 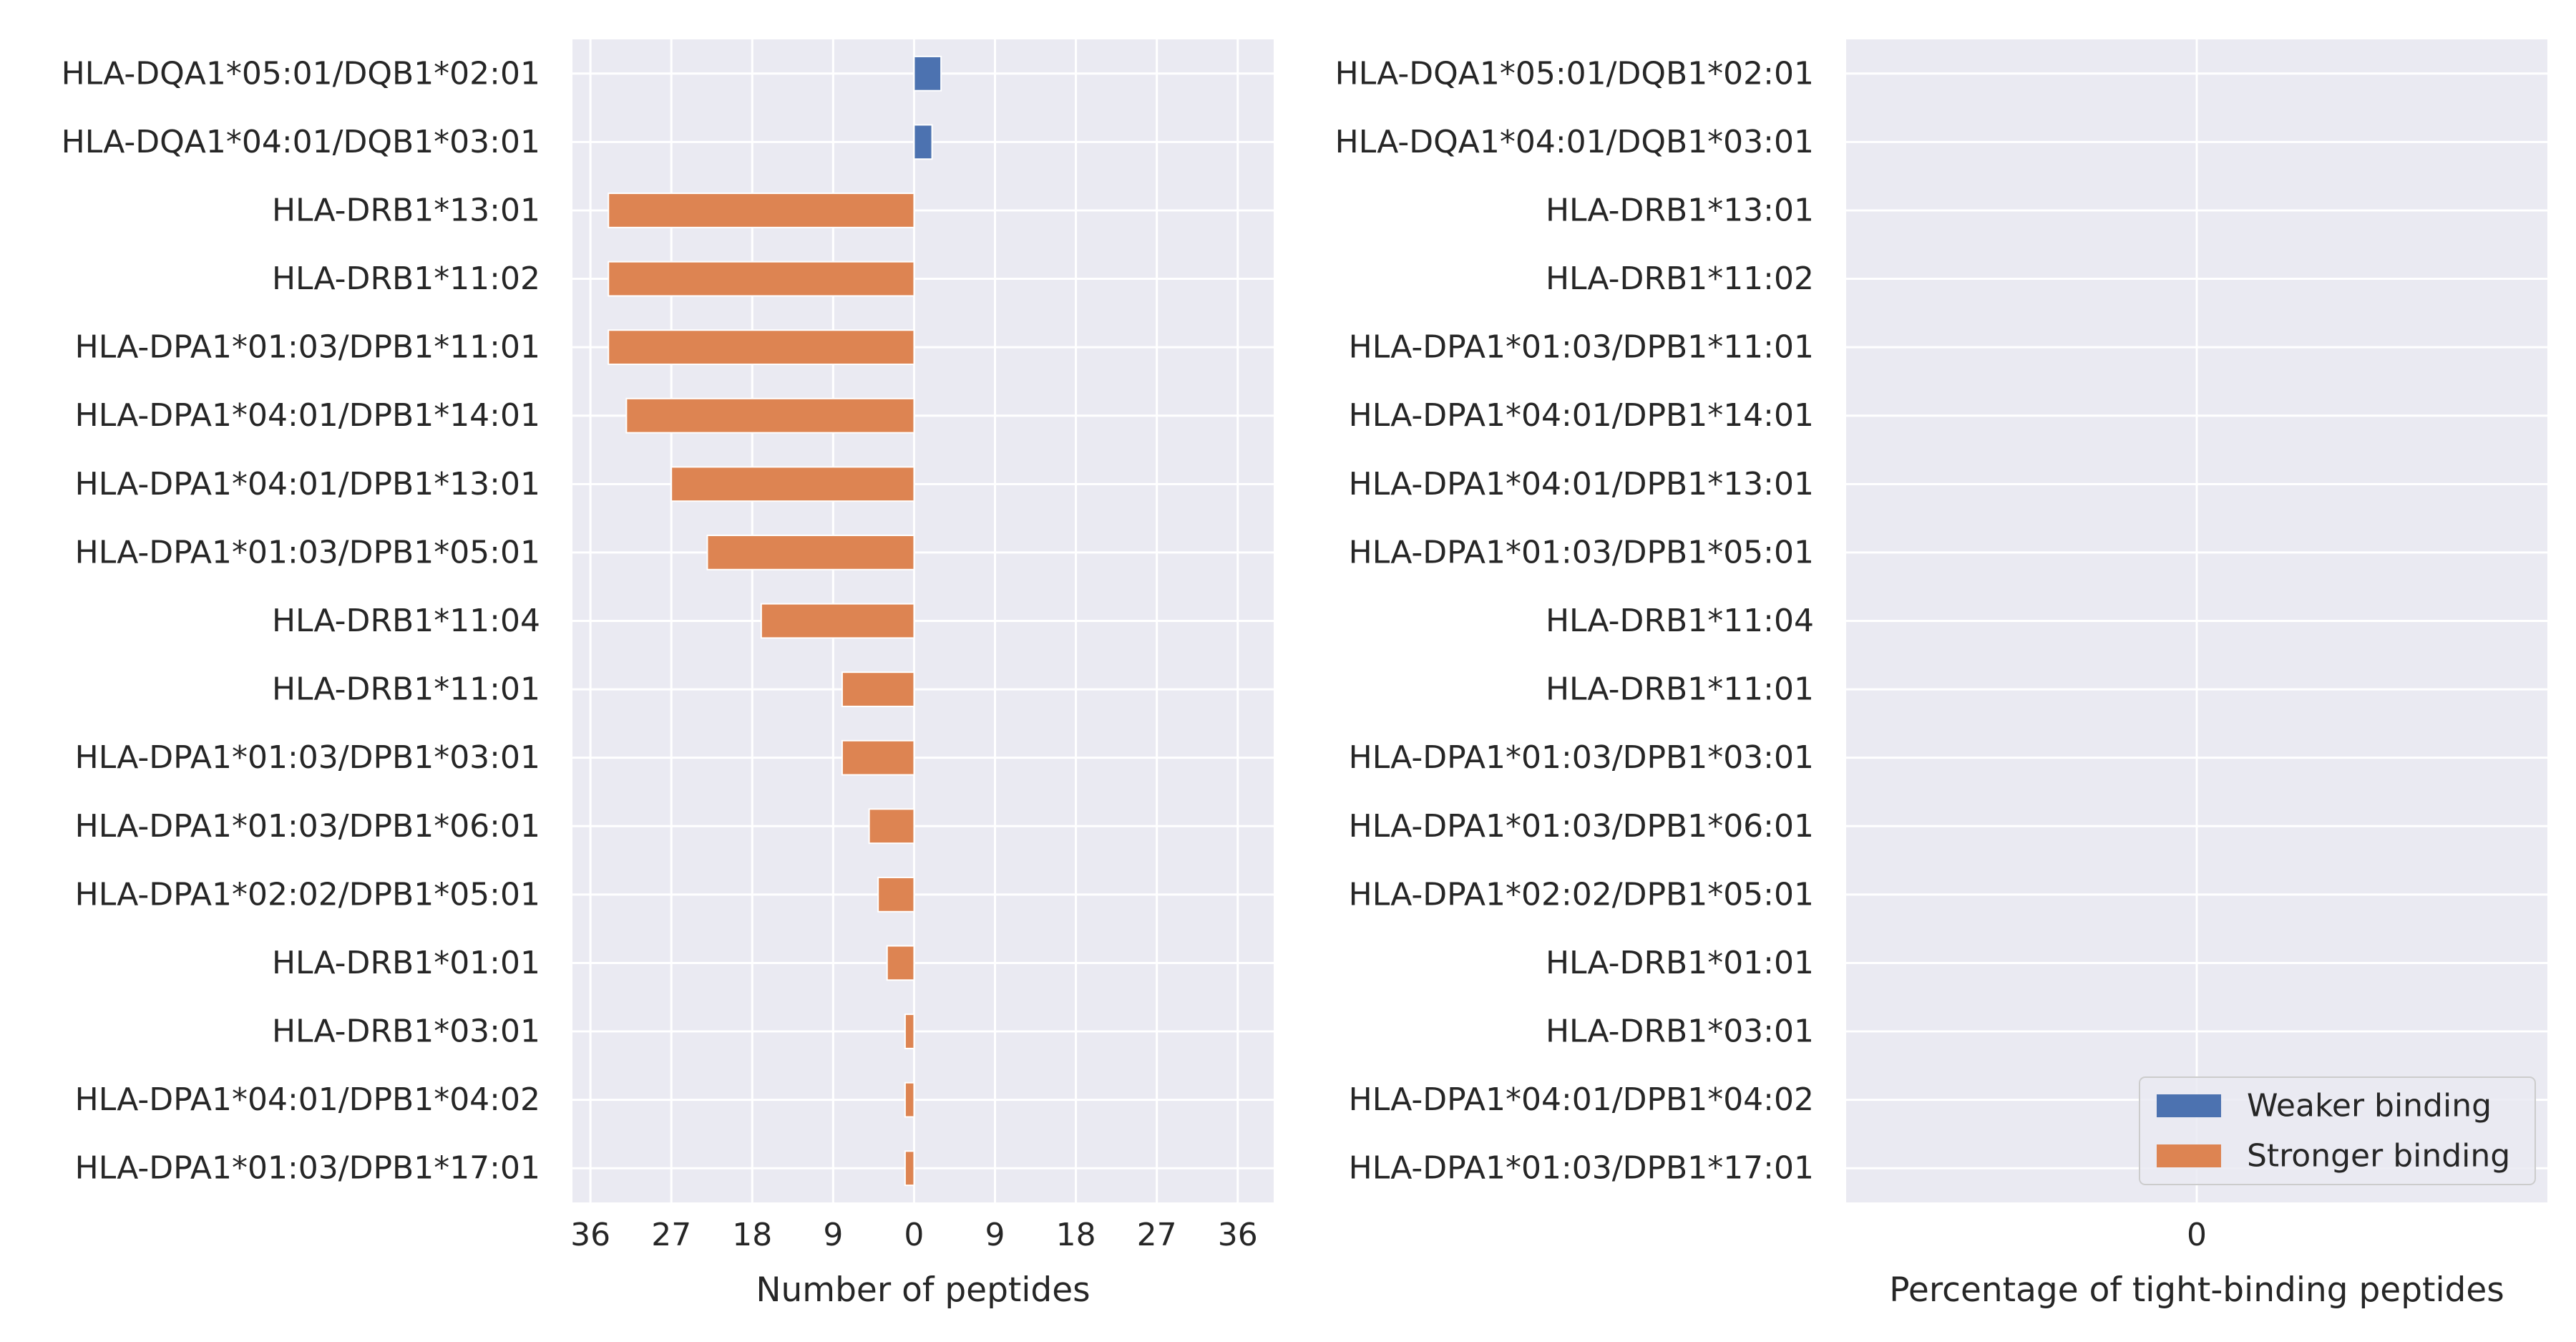 What do you see at coordinates (2337, 1130) in the screenshot?
I see `legend-box` at bounding box center [2337, 1130].